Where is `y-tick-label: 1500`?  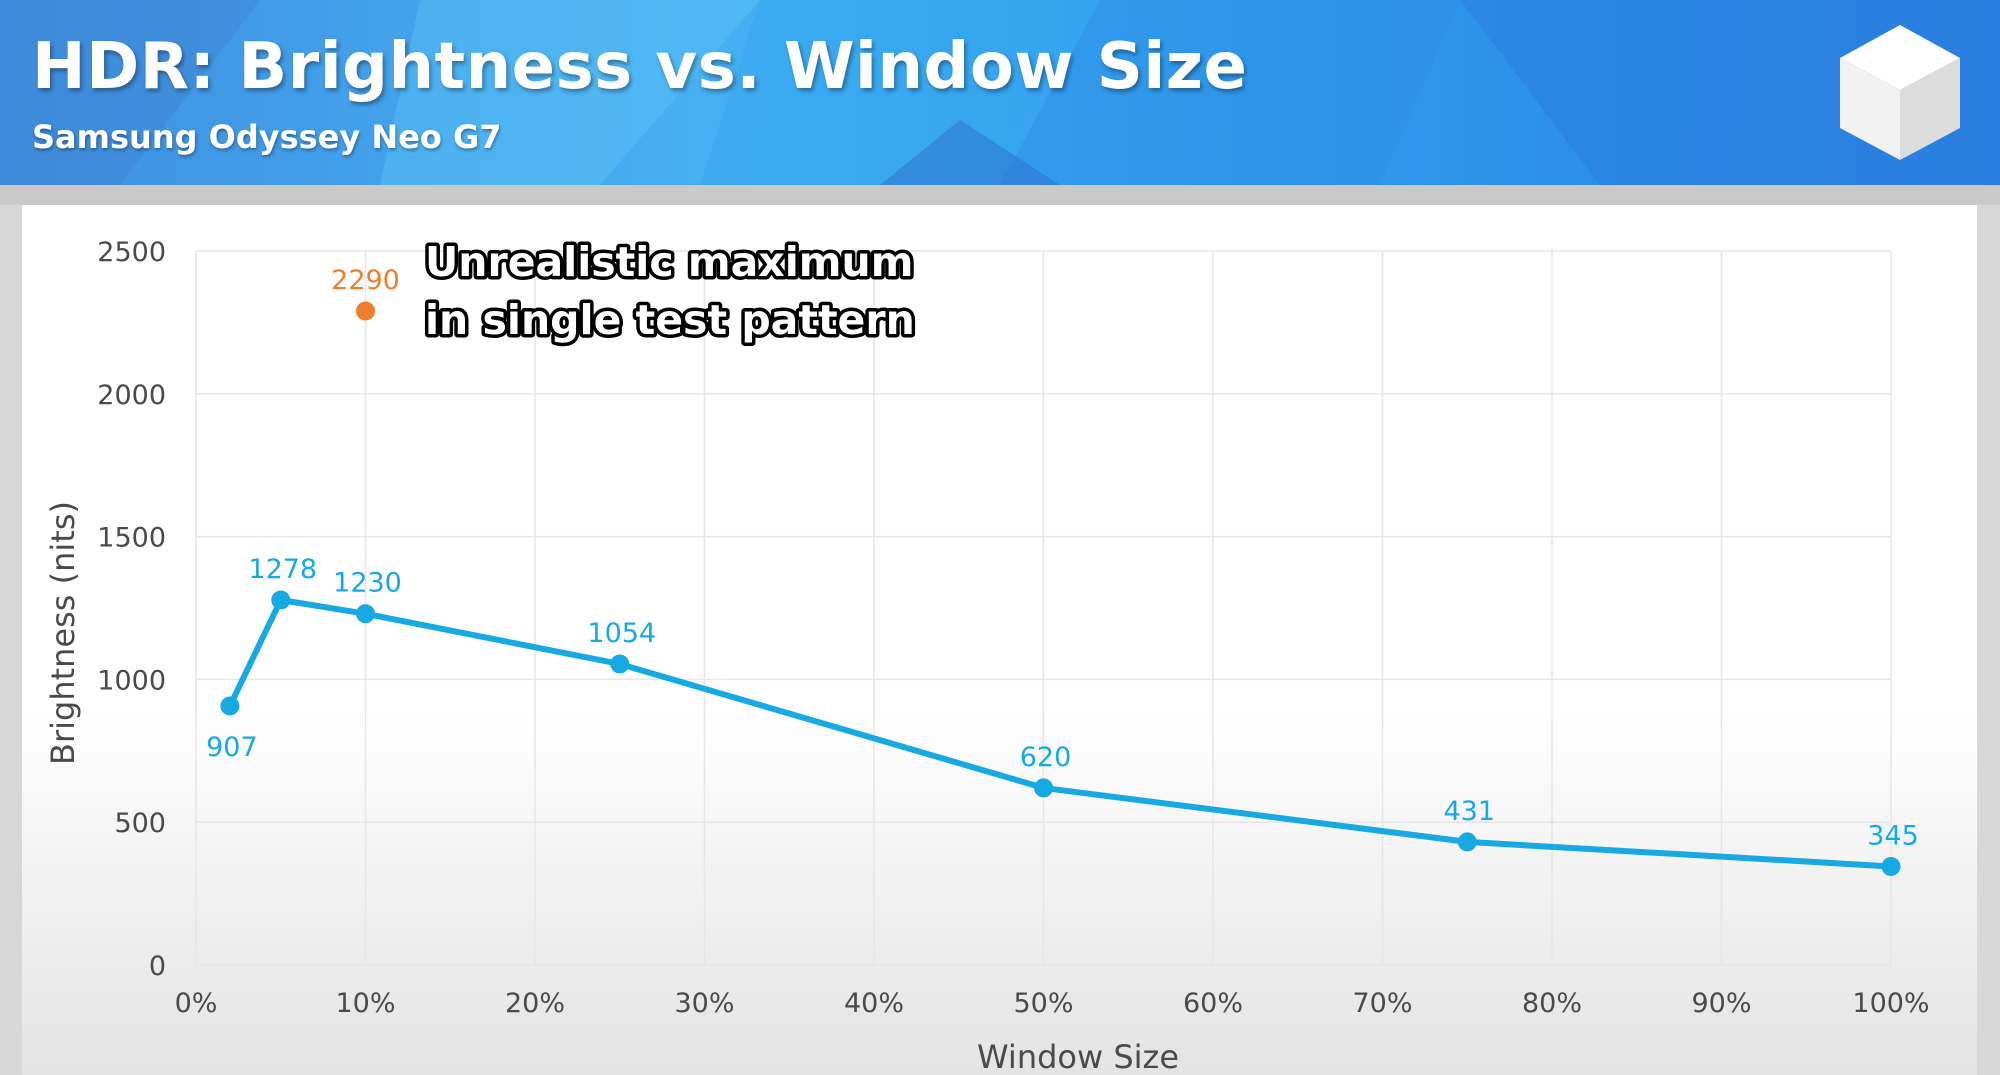
y-tick-label: 1500 is located at coordinates (131, 538).